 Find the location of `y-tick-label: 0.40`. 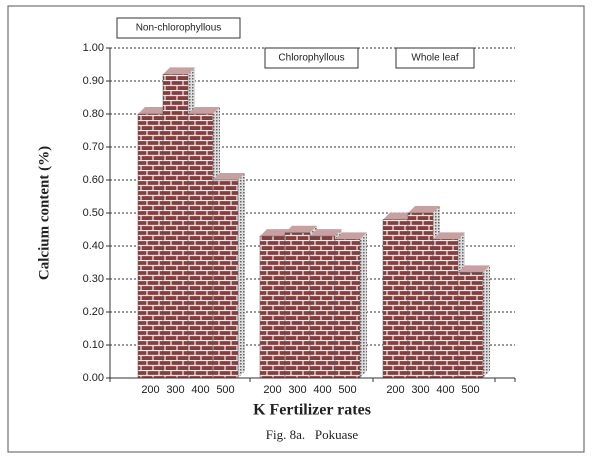

y-tick-label: 0.40 is located at coordinates (93, 246).